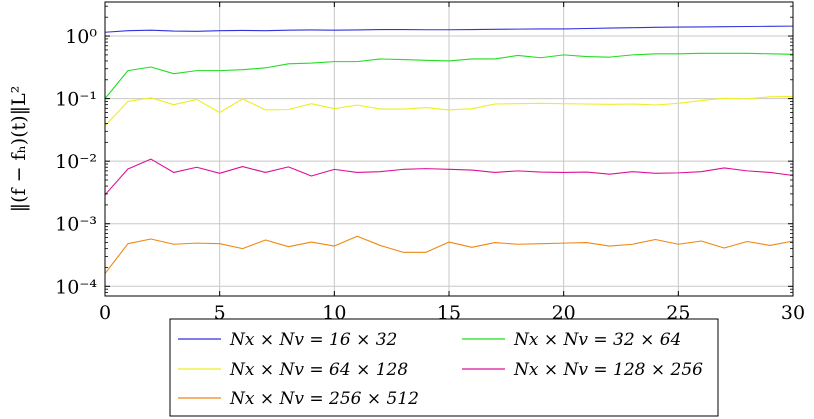 The height and width of the screenshot is (419, 814). I want to click on x-tick-label: 30, so click(793, 313).